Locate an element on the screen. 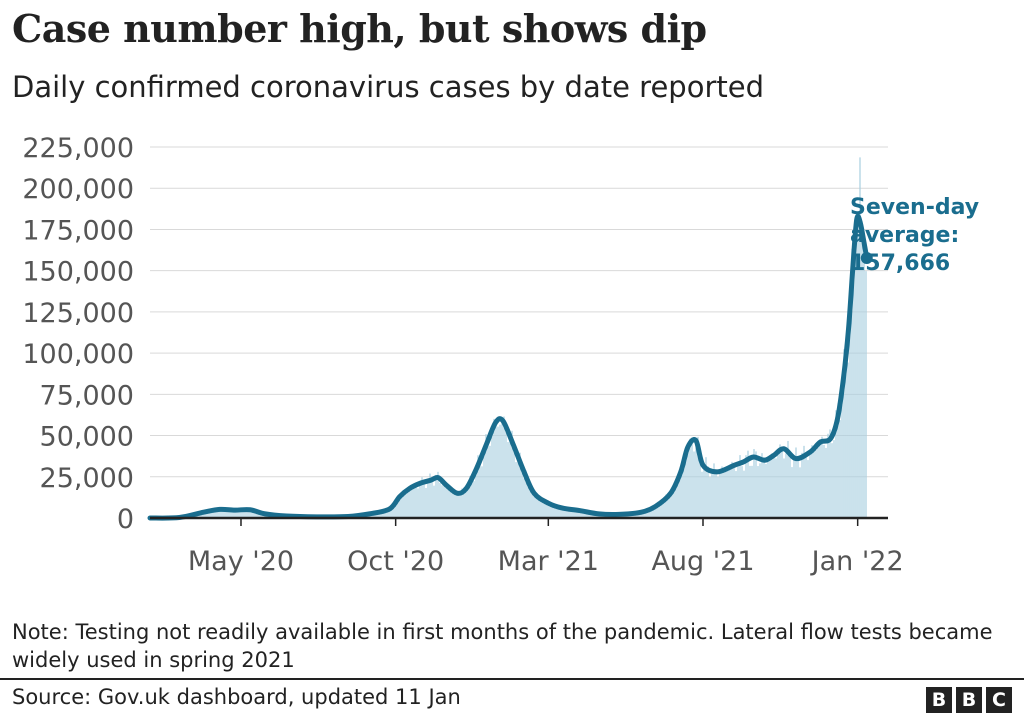  y-tick-label: 100,000 is located at coordinates (78, 354).